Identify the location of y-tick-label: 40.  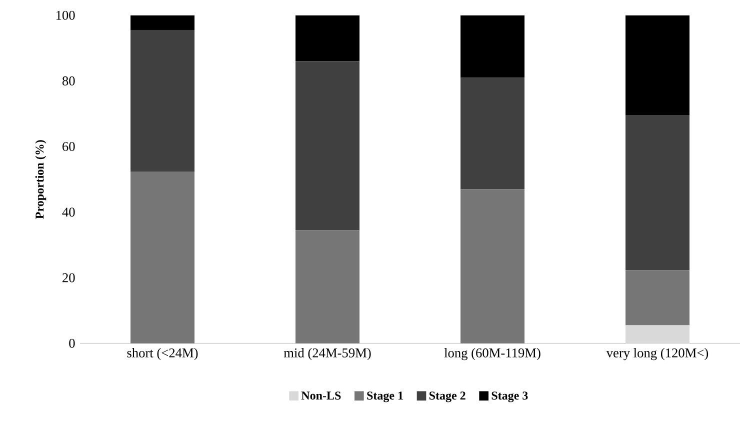
(68, 212).